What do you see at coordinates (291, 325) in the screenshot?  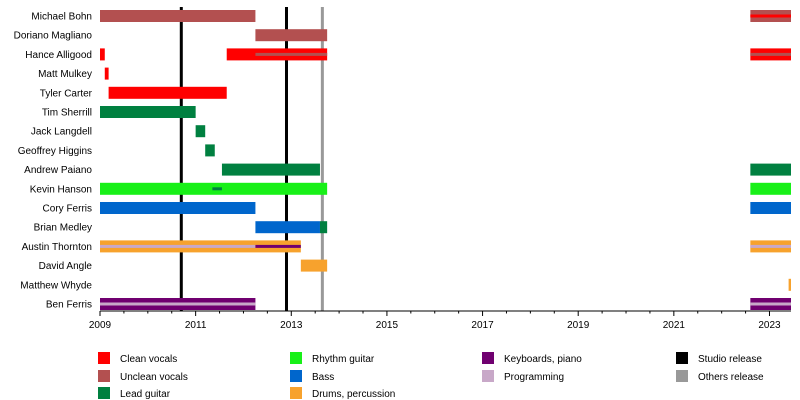 I see `x-tick-label: 2013` at bounding box center [291, 325].